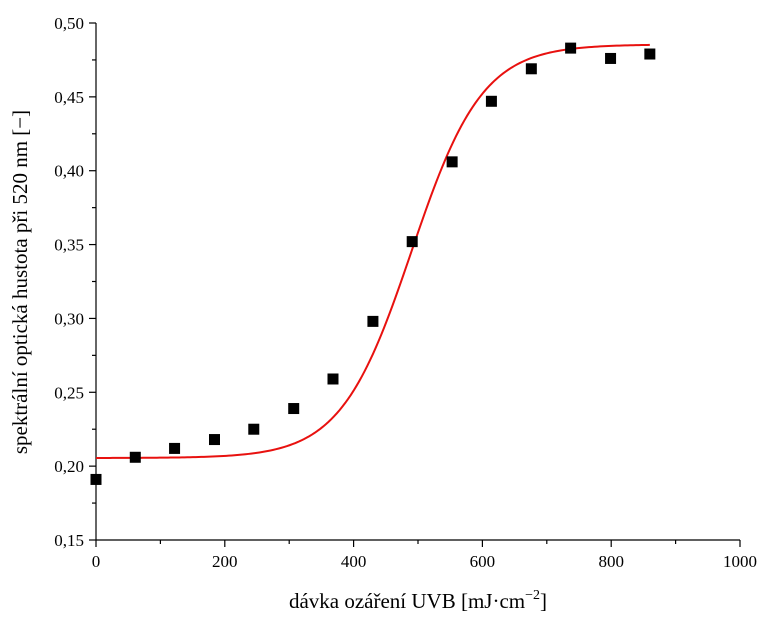 Image resolution: width=761 pixels, height=620 pixels. I want to click on y-tick-label: 0,20, so click(69, 466).